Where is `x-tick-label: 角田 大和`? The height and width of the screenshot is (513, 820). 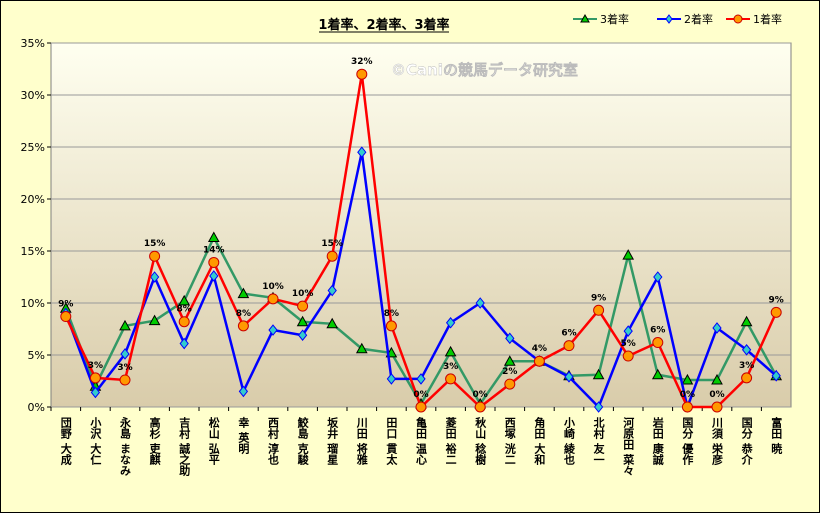 x-tick-label: 角田 大和 is located at coordinates (539, 441).